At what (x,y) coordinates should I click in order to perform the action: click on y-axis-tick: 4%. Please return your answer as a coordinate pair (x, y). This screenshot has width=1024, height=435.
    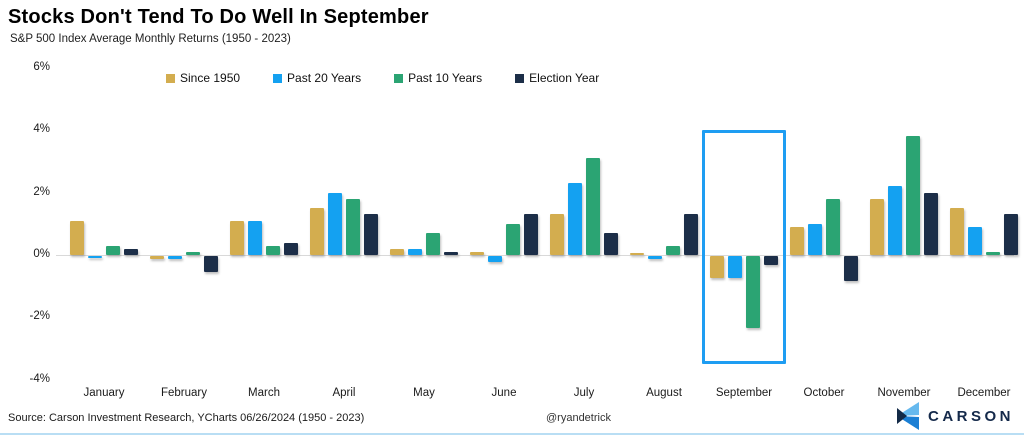
    Looking at the image, I should click on (41, 129).